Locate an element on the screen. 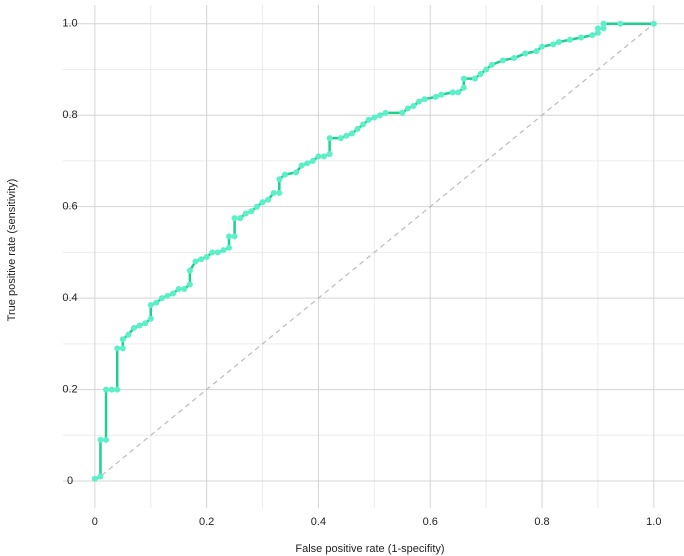 The width and height of the screenshot is (684, 556). x-tick-label: 0.8 is located at coordinates (541, 522).